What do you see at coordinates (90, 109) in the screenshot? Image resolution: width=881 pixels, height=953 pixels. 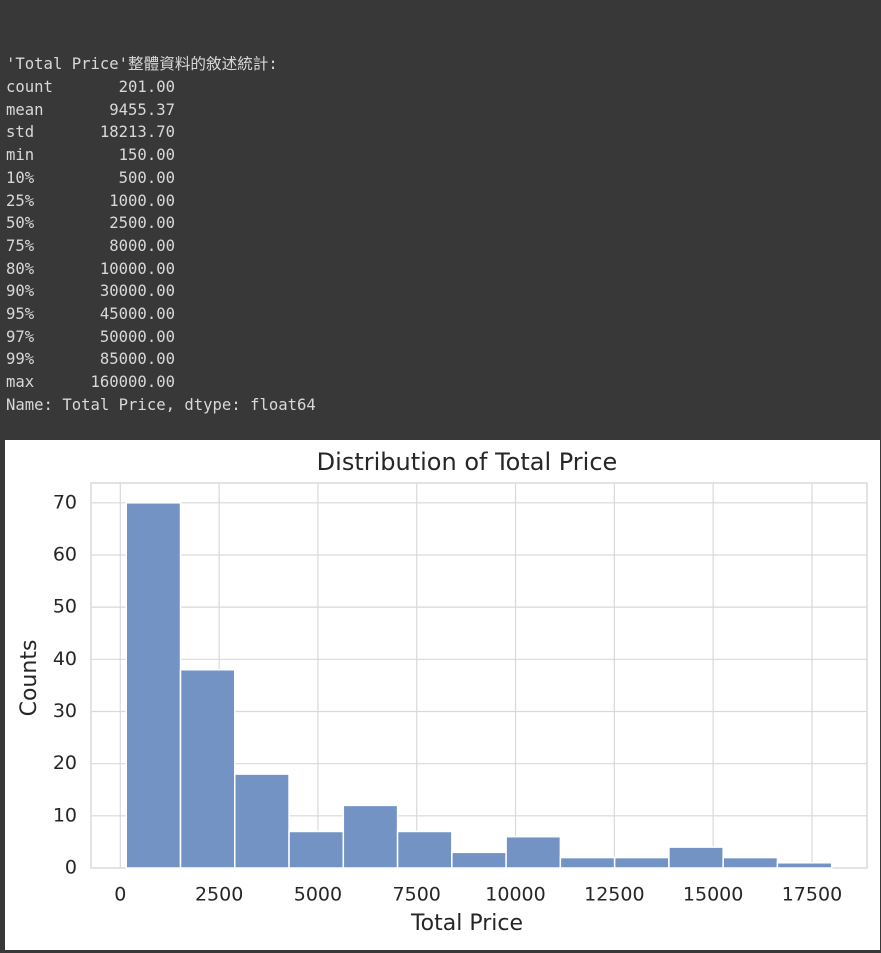 I see `output-line: mean 9455.37` at bounding box center [90, 109].